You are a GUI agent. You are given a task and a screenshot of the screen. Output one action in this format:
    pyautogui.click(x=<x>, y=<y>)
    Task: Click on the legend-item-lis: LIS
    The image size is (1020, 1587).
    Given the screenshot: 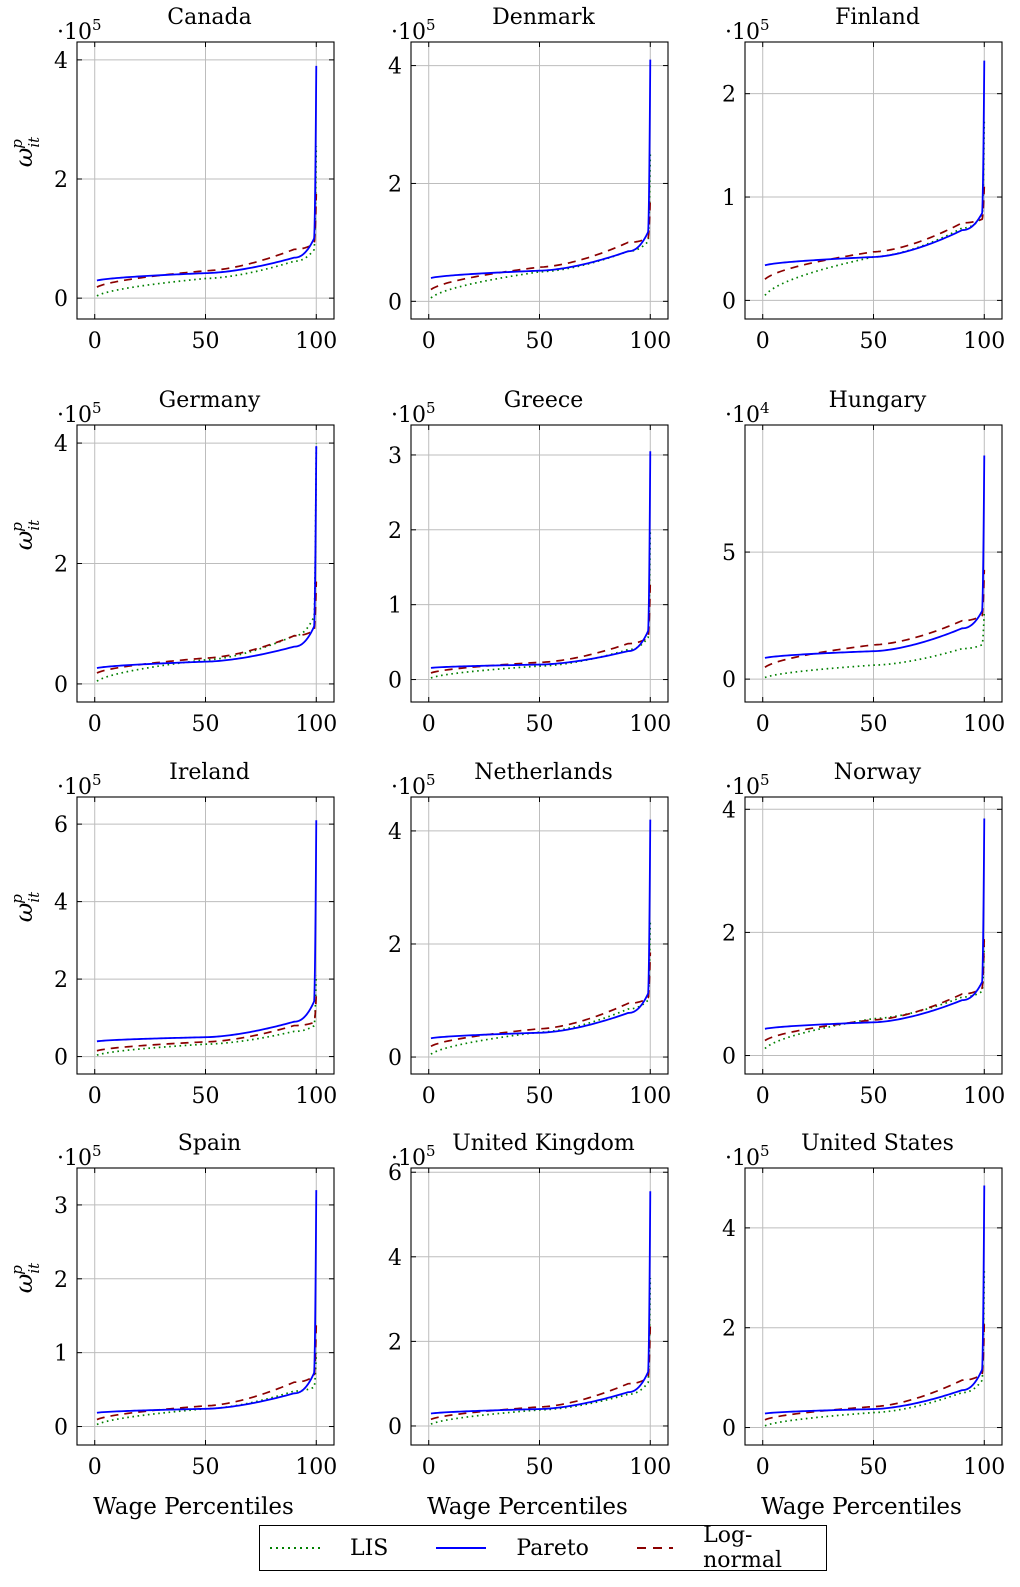 What is the action you would take?
    pyautogui.click(x=343, y=1548)
    